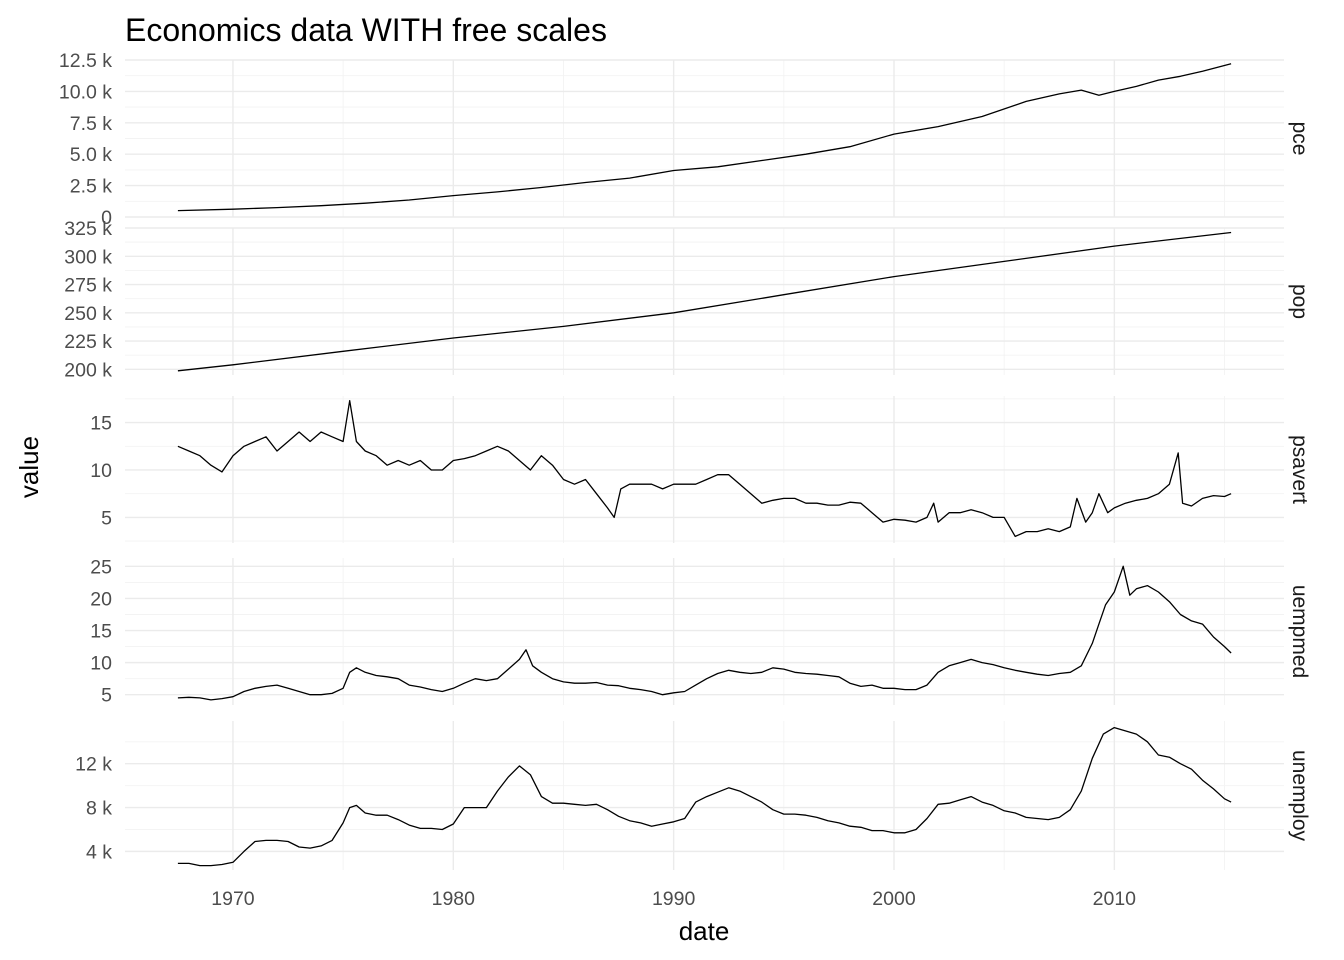 The height and width of the screenshot is (960, 1344). Describe the element at coordinates (91, 187) in the screenshot. I see `y-tick-label: 2.5 k` at that location.